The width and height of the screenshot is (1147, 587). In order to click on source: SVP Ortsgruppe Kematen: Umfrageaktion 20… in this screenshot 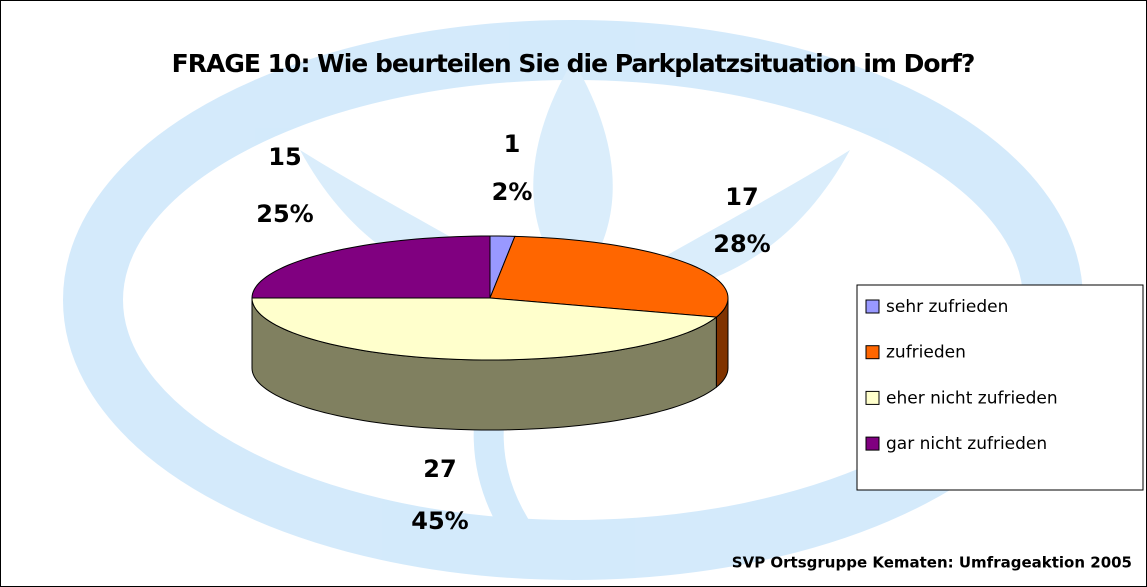, I will do `click(932, 563)`.